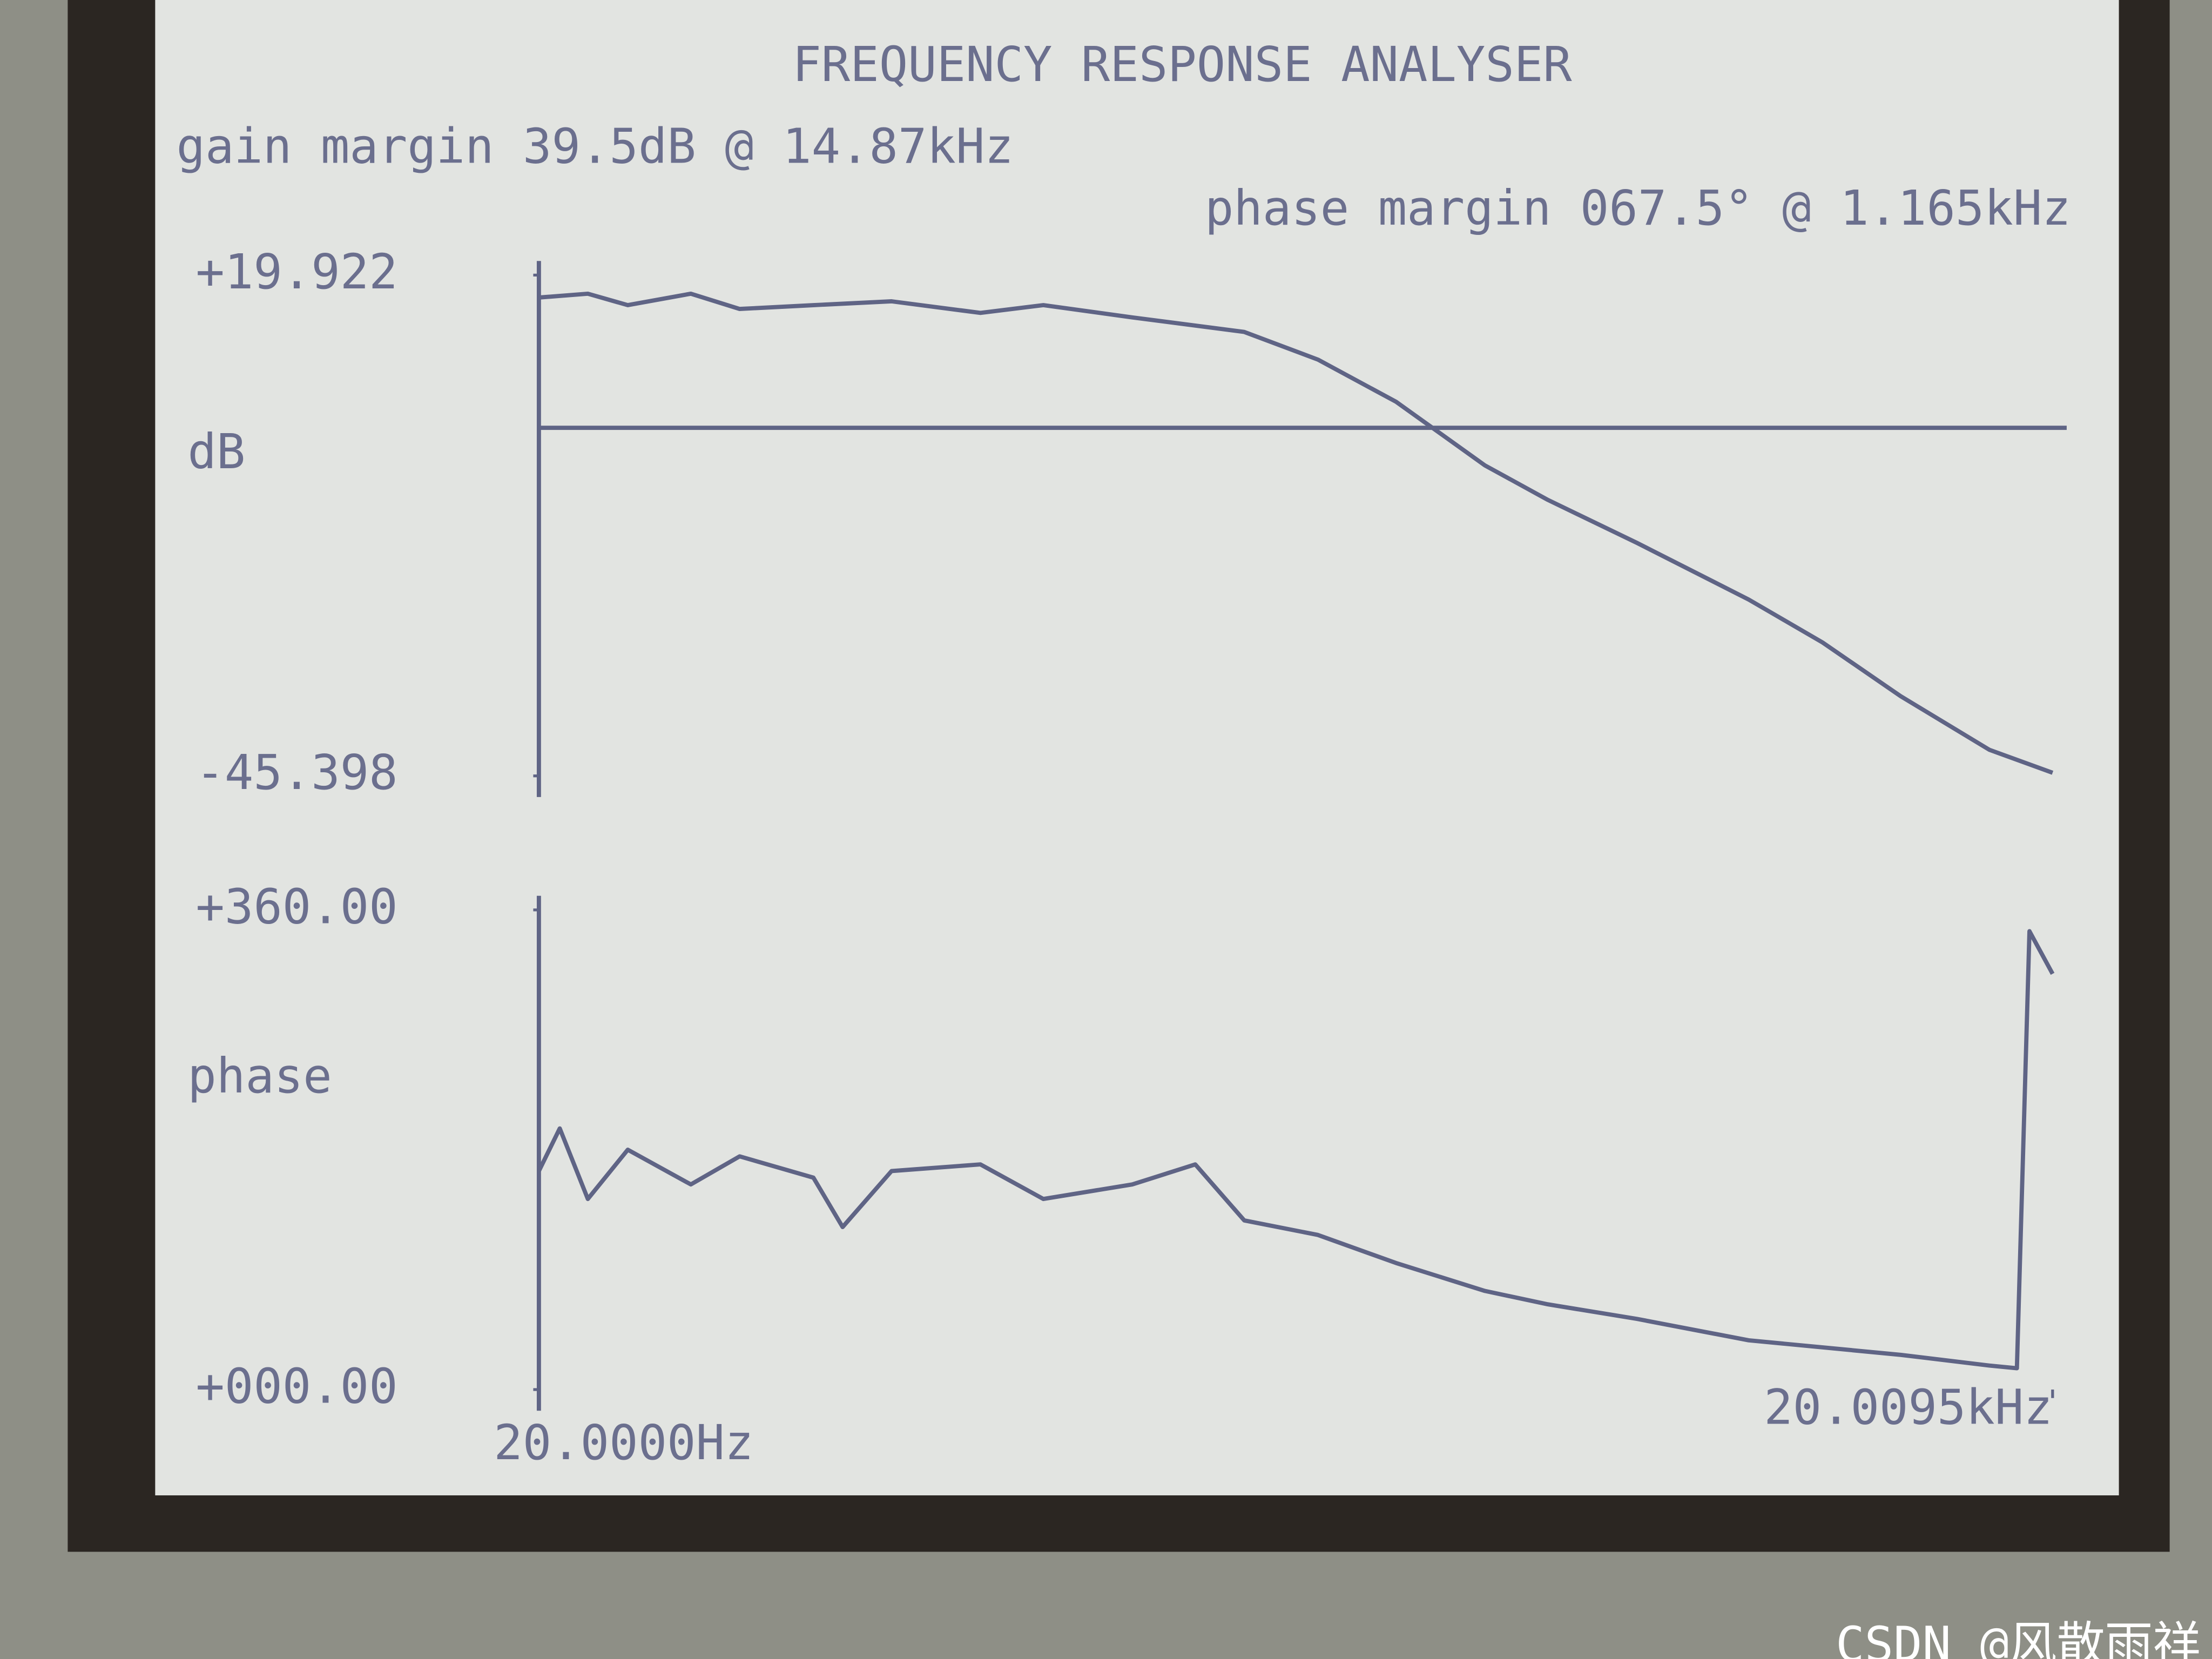 The width and height of the screenshot is (2212, 1659). What do you see at coordinates (1182, 64) in the screenshot?
I see `screen-title: FREQUENCY RESPONSE ANALYSER` at bounding box center [1182, 64].